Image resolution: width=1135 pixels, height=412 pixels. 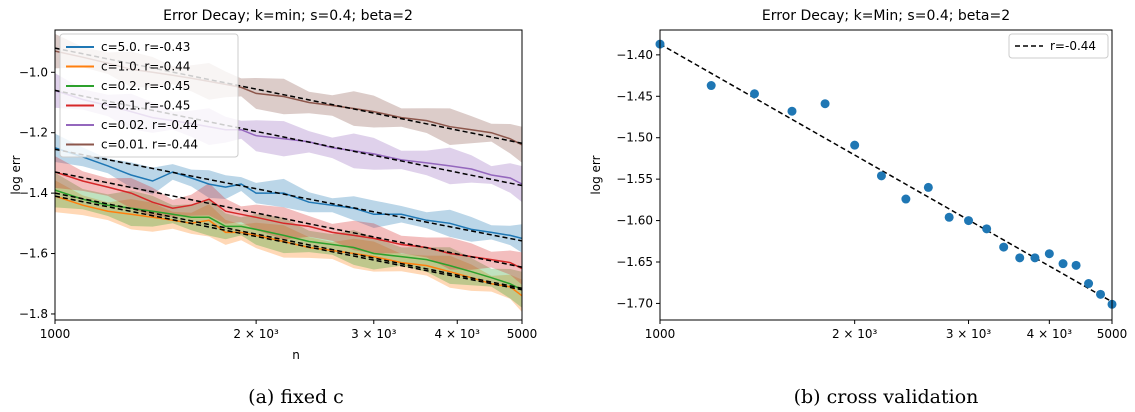 What do you see at coordinates (1073, 46) in the screenshot?
I see `legend-label: r=-0.44` at bounding box center [1073, 46].